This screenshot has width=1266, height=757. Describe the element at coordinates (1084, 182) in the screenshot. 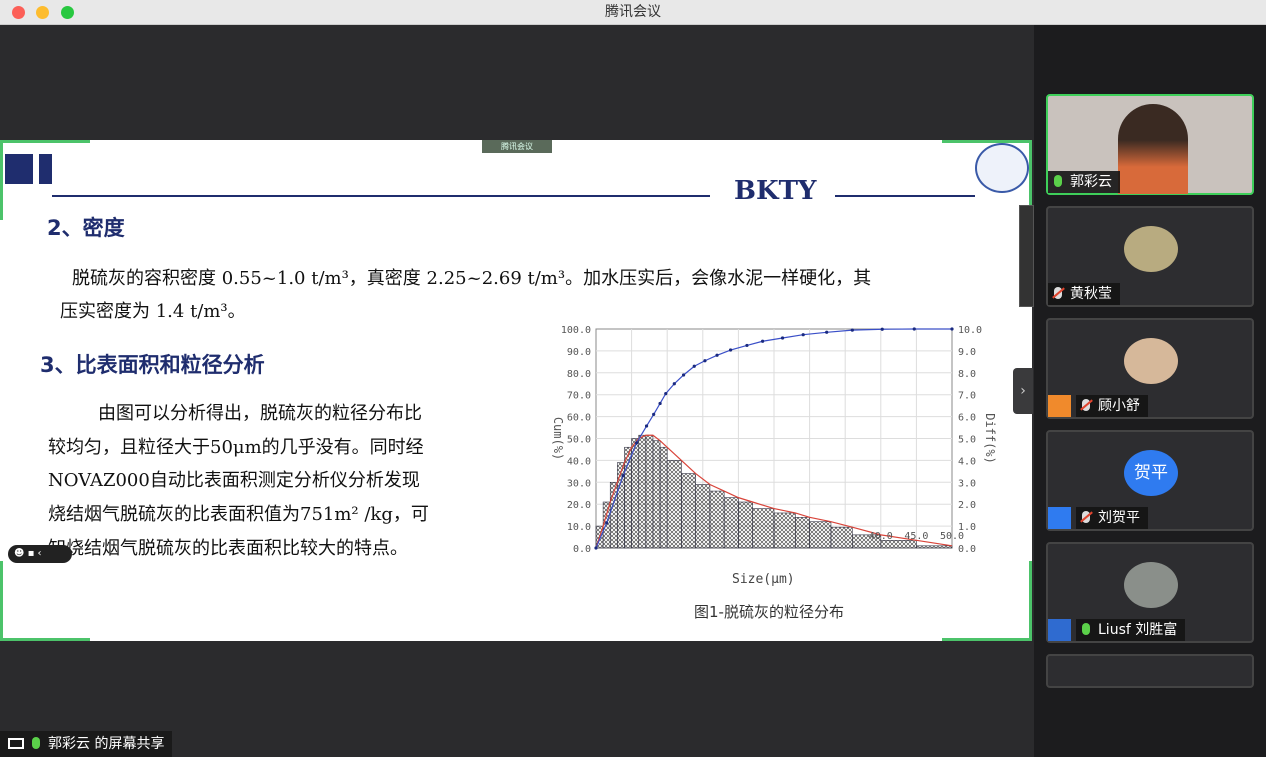

I see `participant-name-tag: 郭彩云` at that location.